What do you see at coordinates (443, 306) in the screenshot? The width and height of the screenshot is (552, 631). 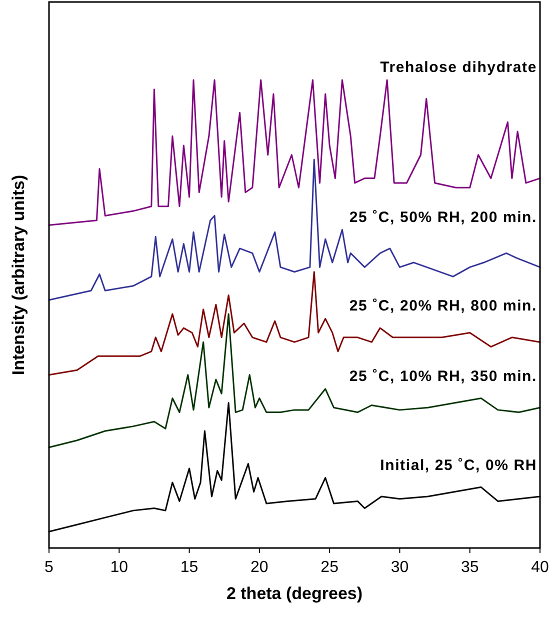 I see `series-label: 25 ˚C, 20% RH, 800 min.` at bounding box center [443, 306].